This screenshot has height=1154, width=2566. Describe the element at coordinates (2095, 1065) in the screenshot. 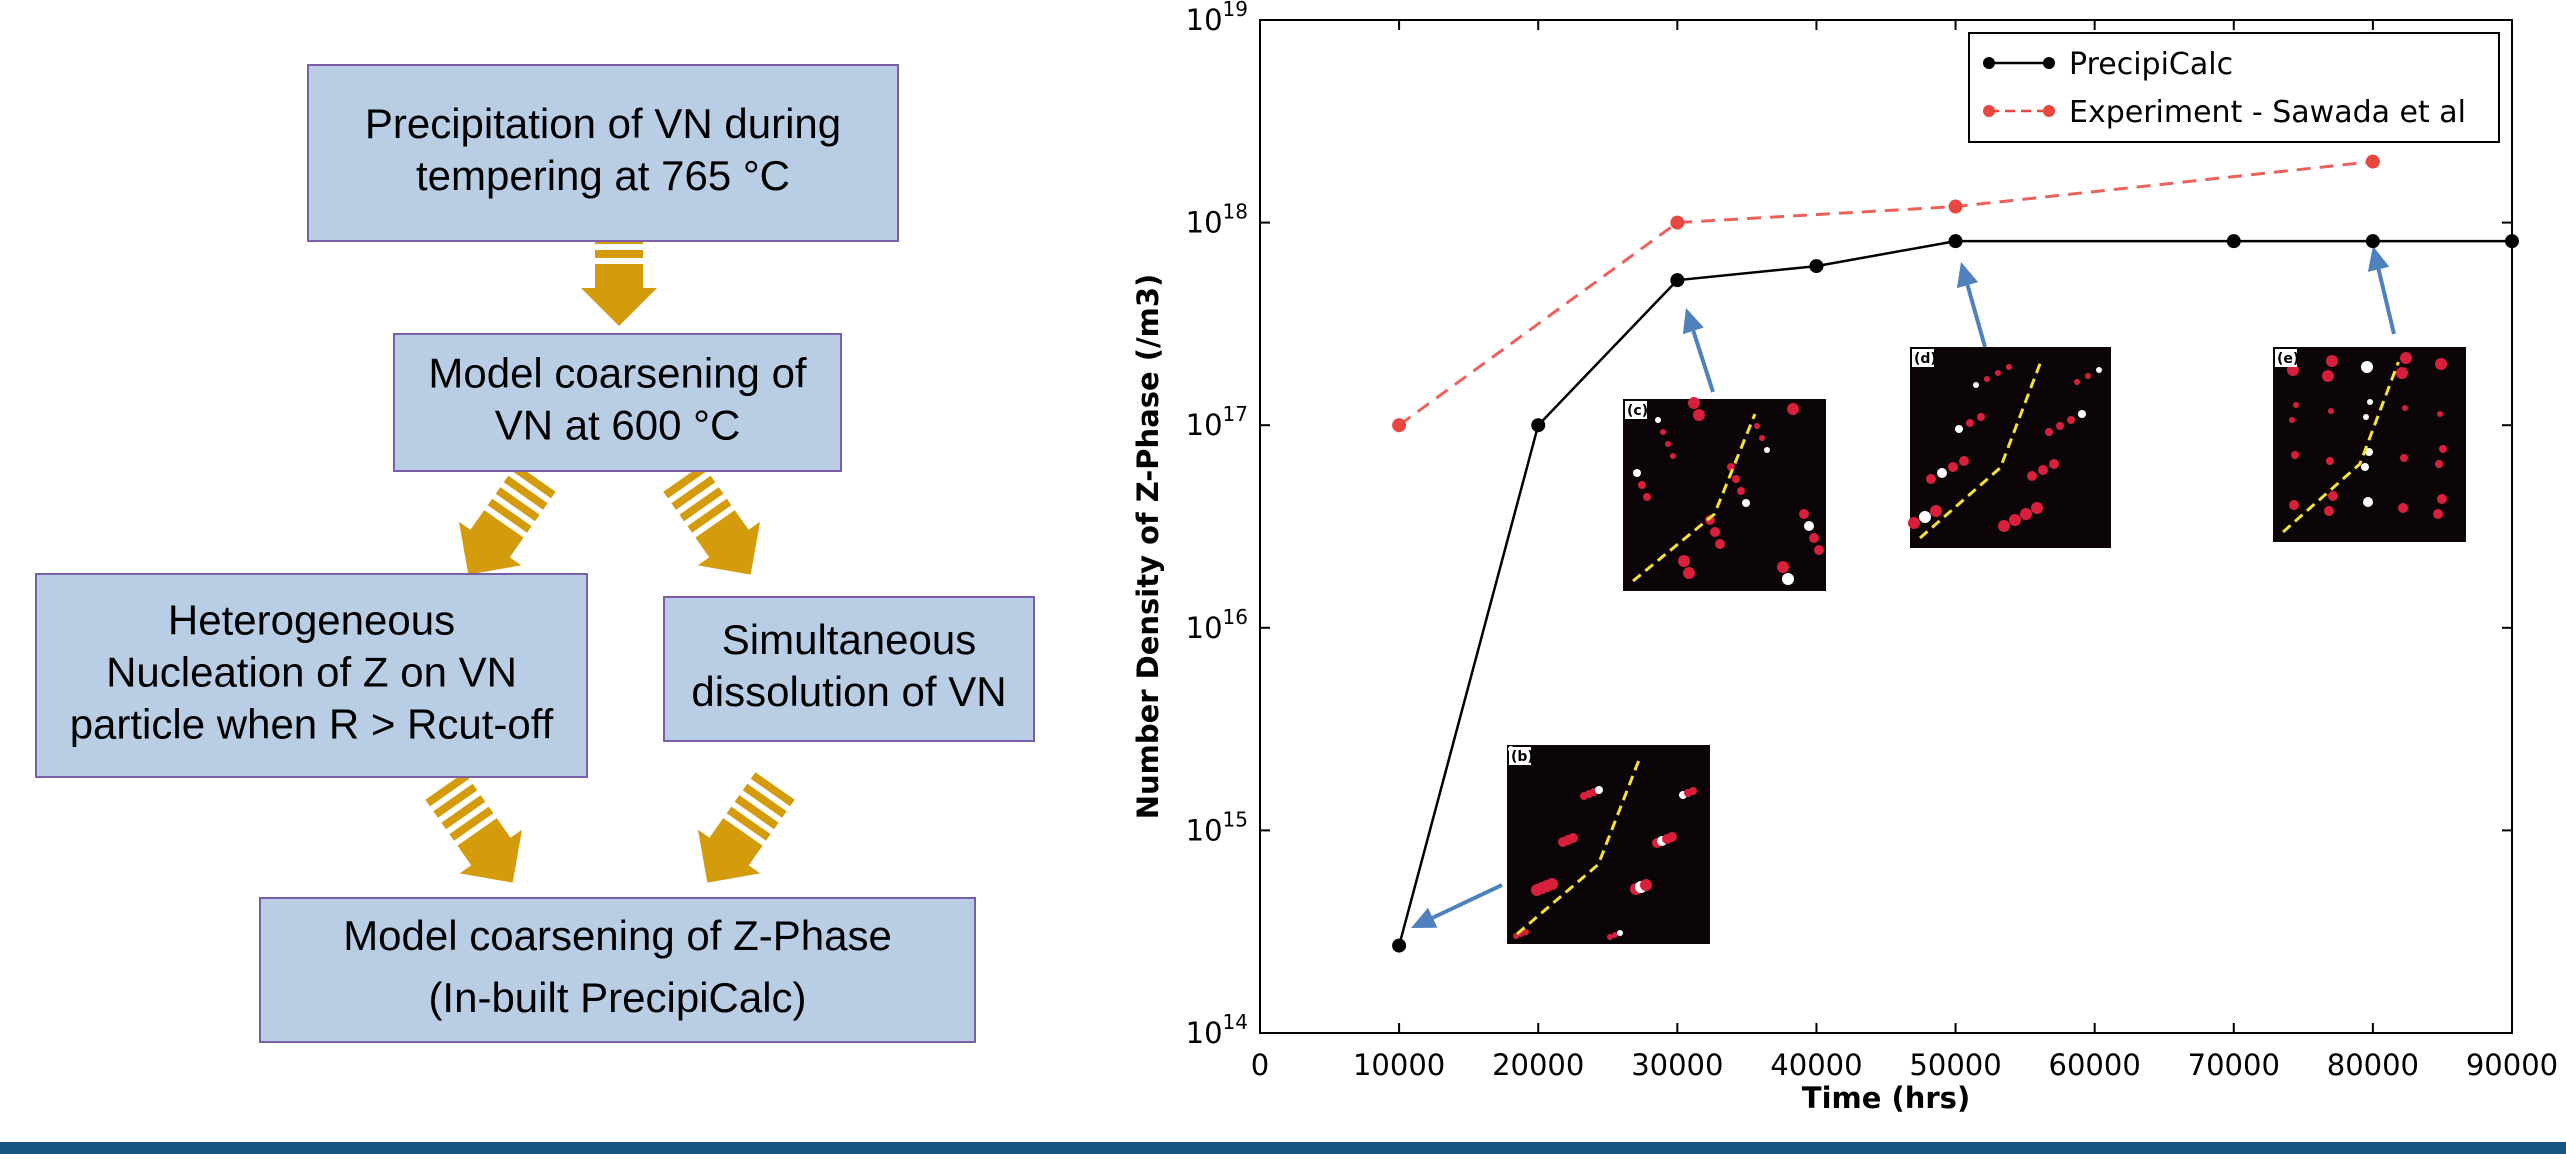

I see `x-tick-label: 60000` at that location.